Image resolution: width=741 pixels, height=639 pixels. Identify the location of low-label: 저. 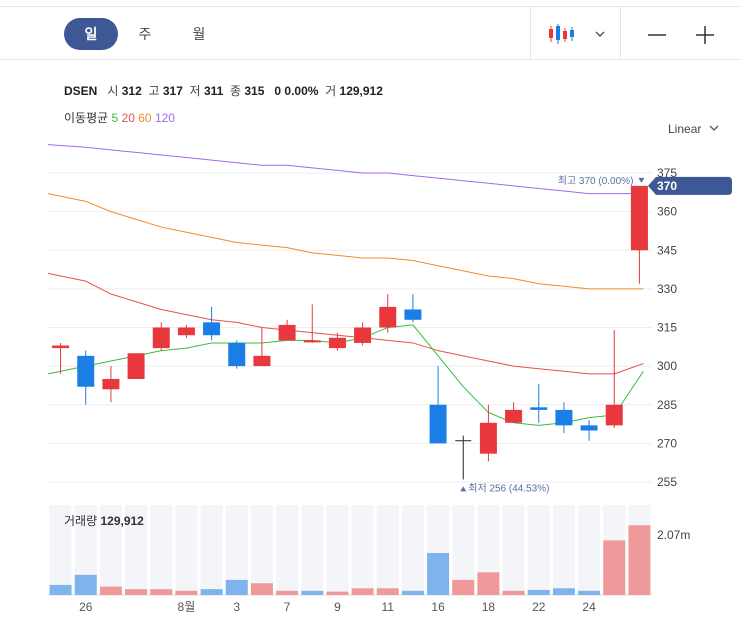
(195, 91).